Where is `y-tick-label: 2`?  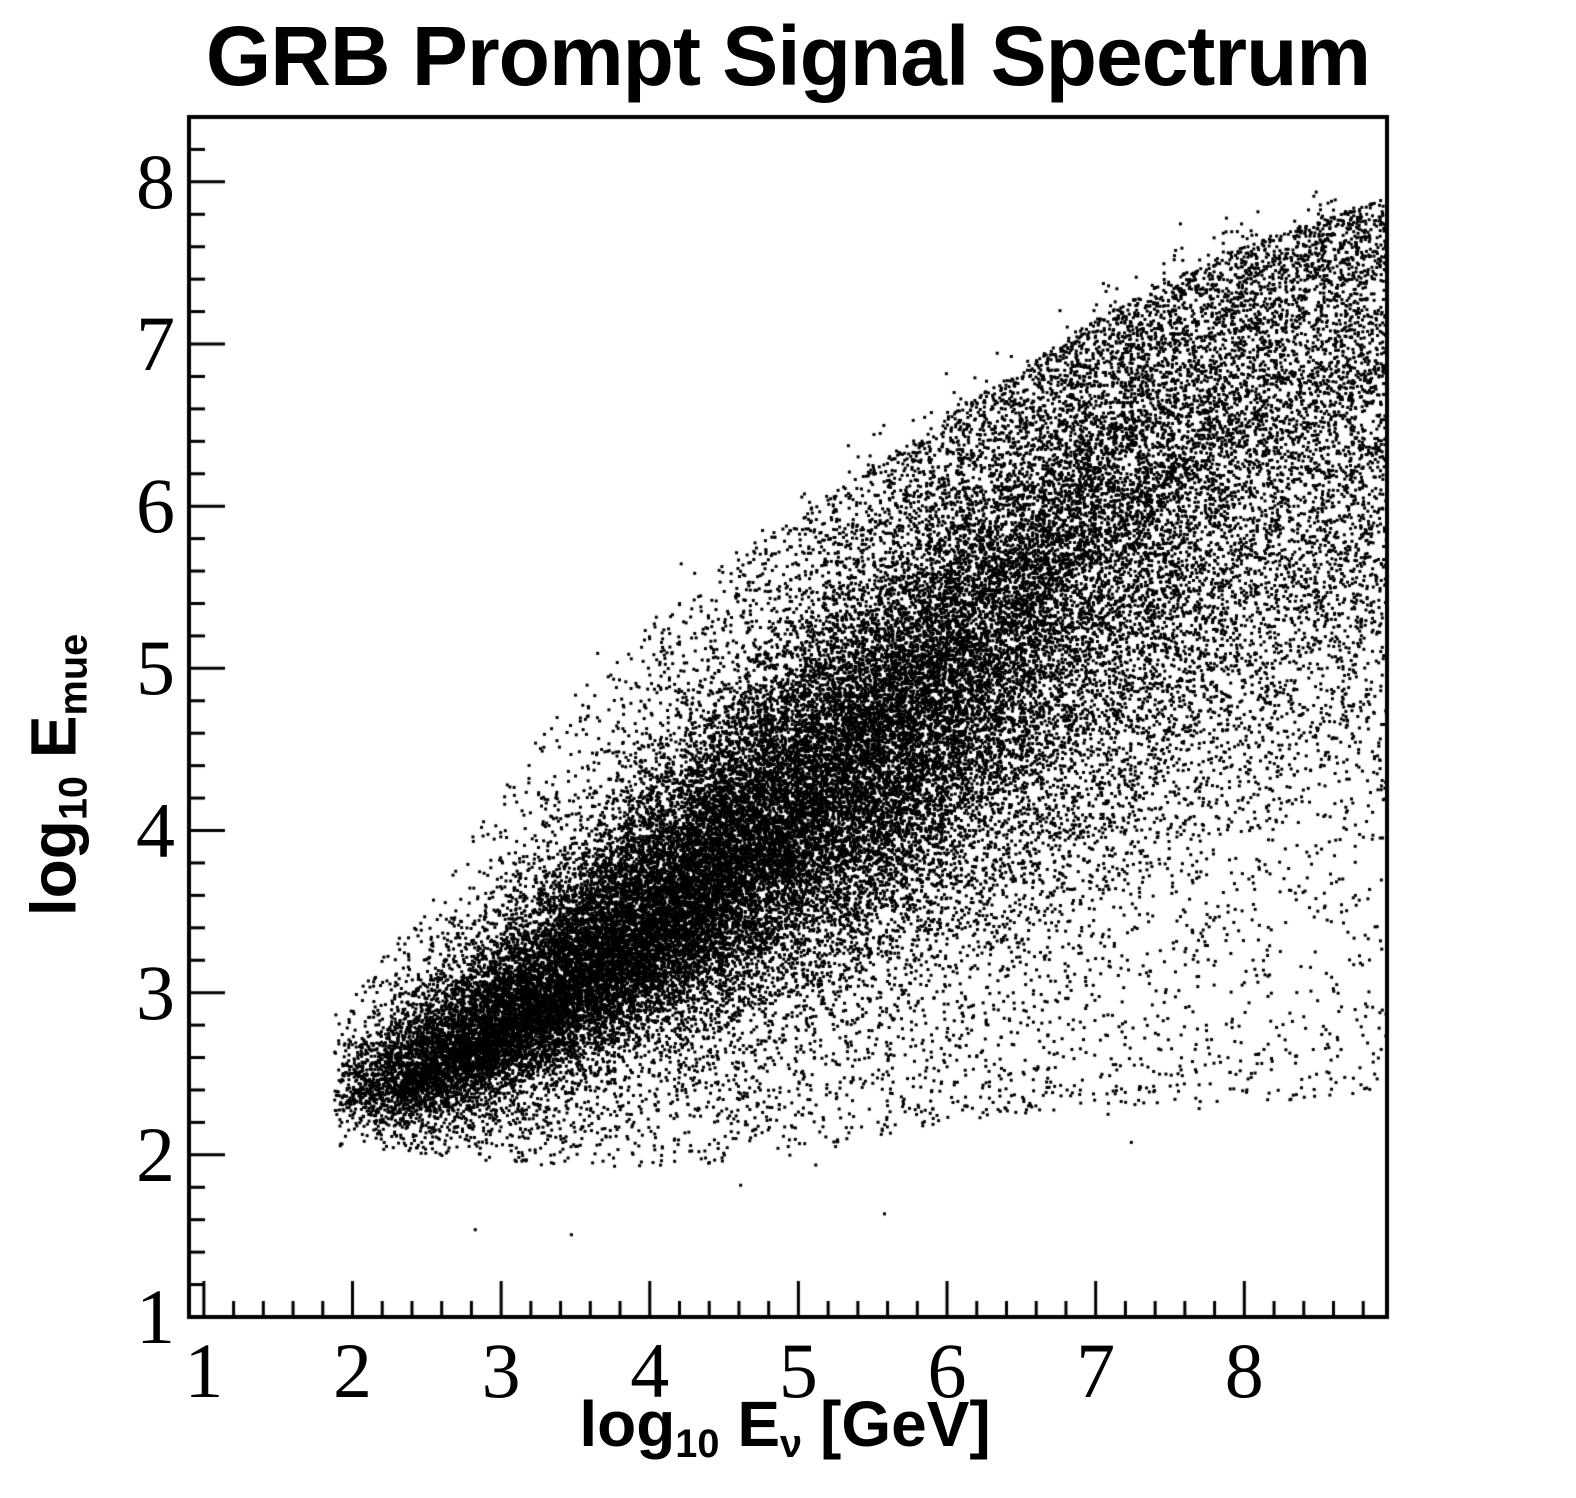
y-tick-label: 2 is located at coordinates (155, 1154).